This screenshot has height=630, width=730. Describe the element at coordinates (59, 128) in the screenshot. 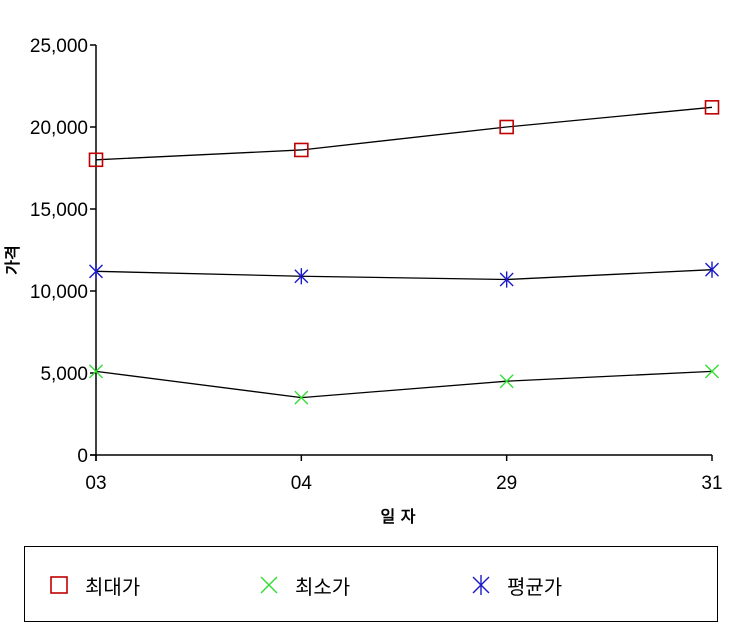

I see `y-tick-label: 20,000` at that location.